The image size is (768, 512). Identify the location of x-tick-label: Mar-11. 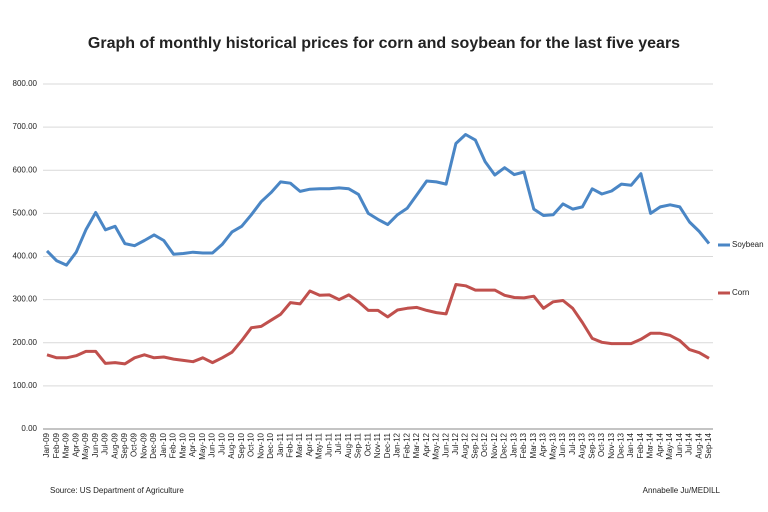
(299, 444).